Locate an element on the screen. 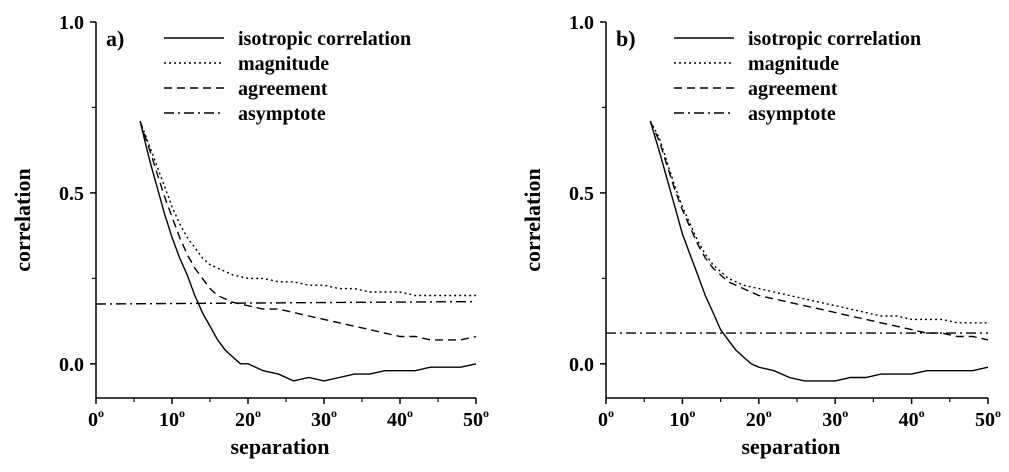 This screenshot has width=1009, height=472. panel-label: b) is located at coordinates (626, 38).